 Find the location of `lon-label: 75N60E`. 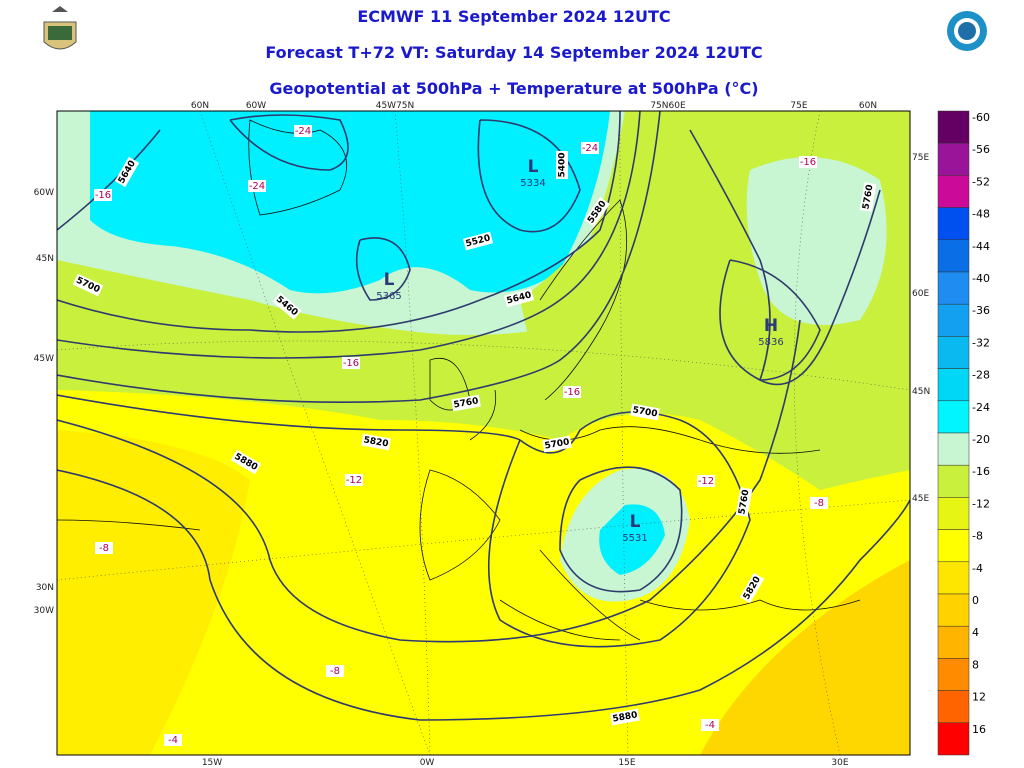

lon-label: 75N60E is located at coordinates (668, 106).